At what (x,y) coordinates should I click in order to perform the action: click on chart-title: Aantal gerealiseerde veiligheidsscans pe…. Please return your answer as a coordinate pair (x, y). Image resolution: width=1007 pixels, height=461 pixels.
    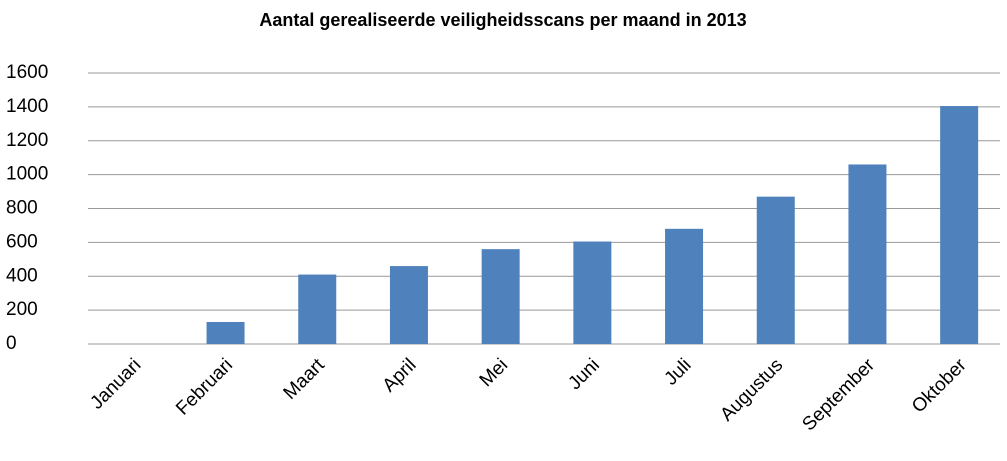
    Looking at the image, I should click on (502, 20).